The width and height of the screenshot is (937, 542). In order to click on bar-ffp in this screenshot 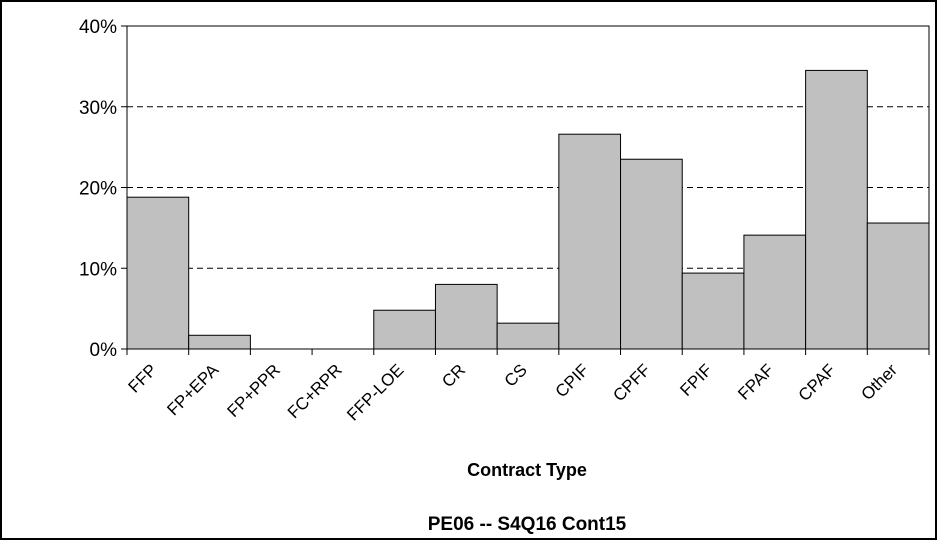, I will do `click(158, 273)`.